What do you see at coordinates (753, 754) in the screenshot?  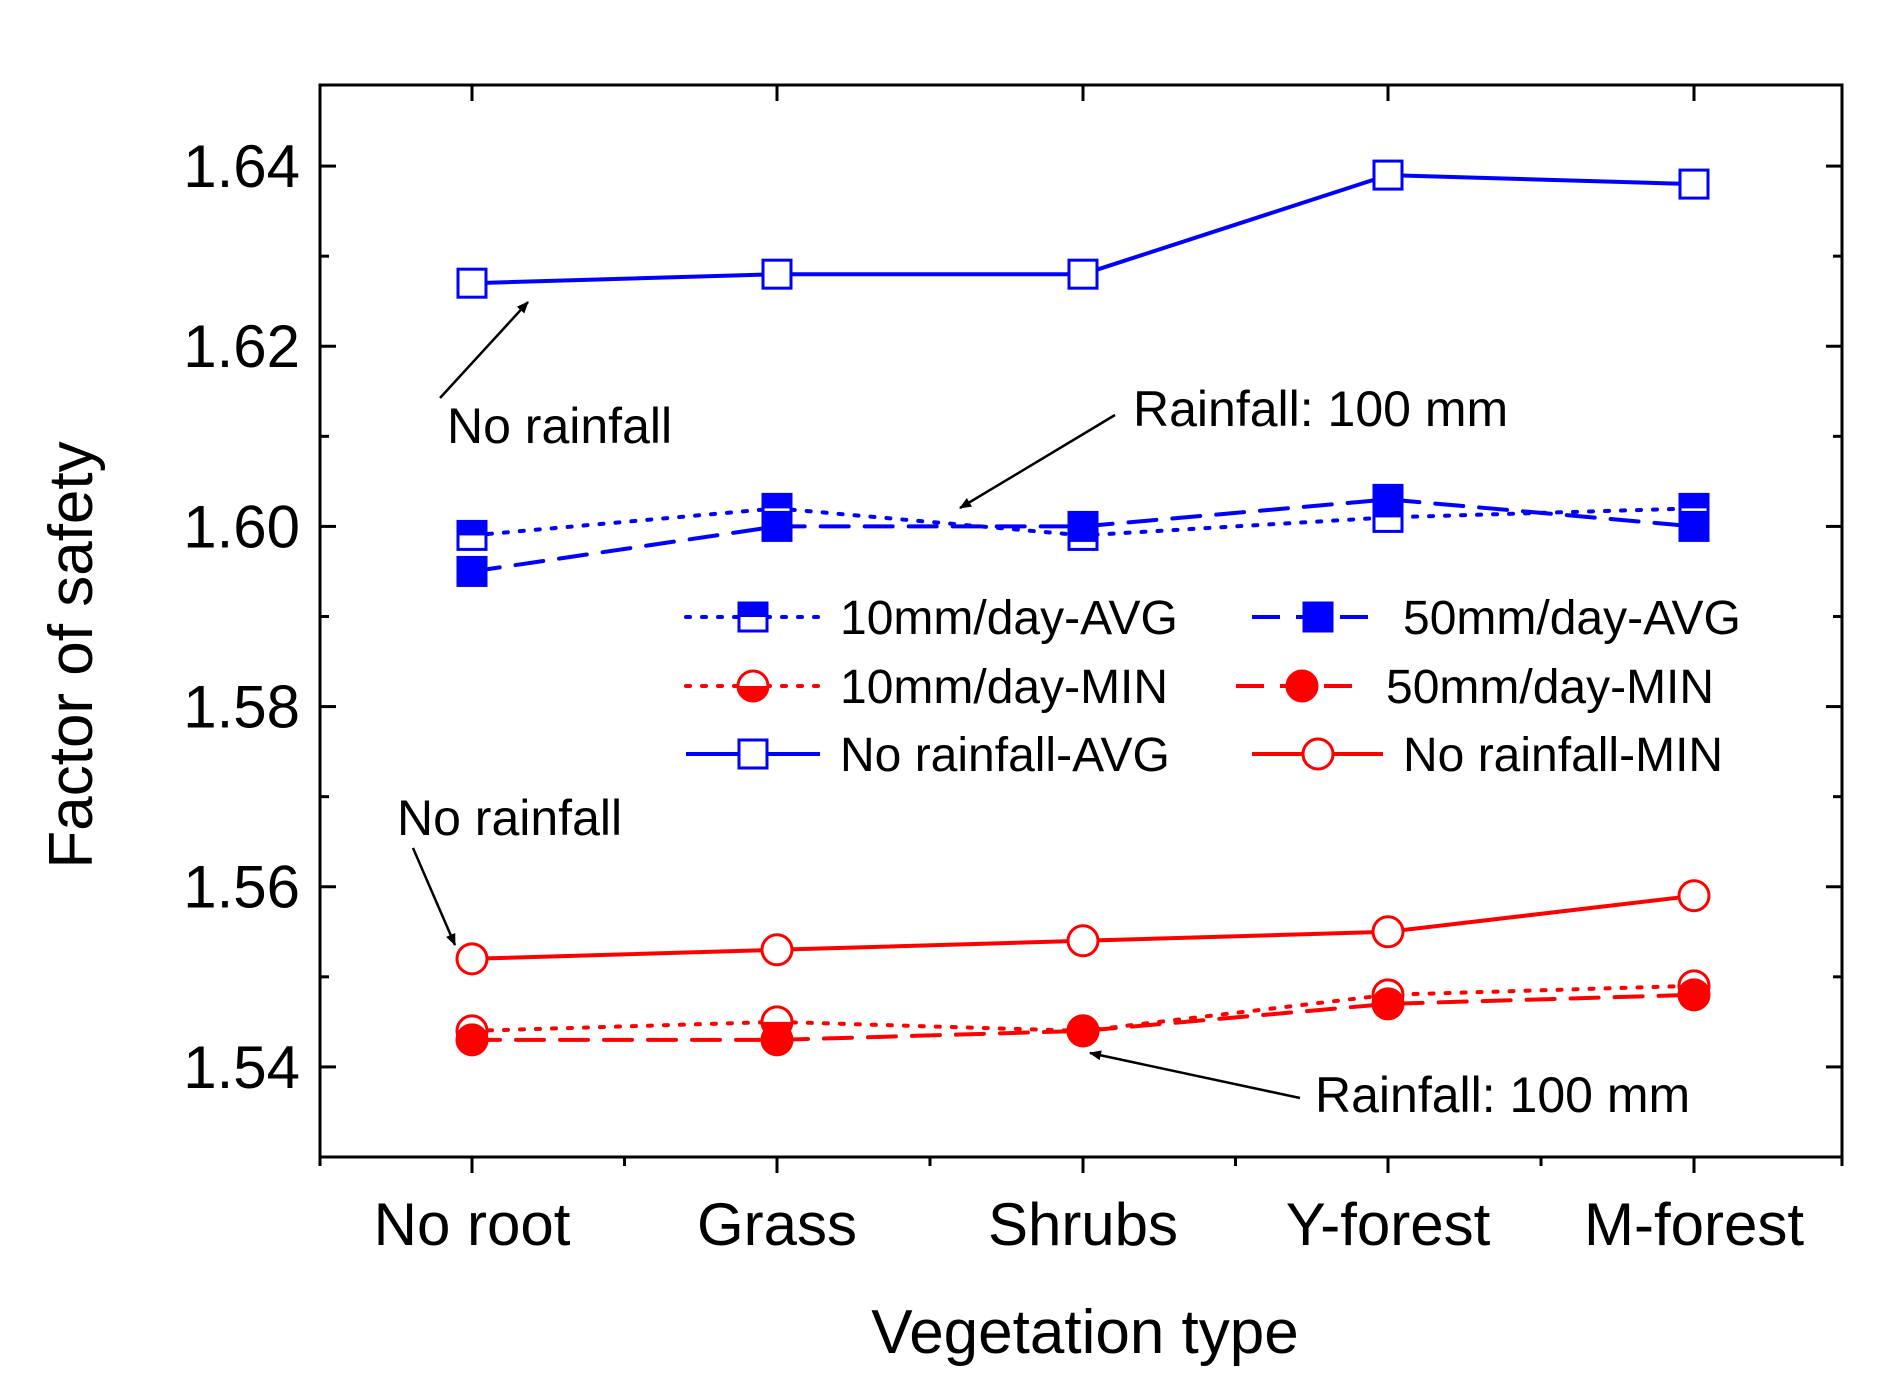 I see `legend-marker-open-square` at bounding box center [753, 754].